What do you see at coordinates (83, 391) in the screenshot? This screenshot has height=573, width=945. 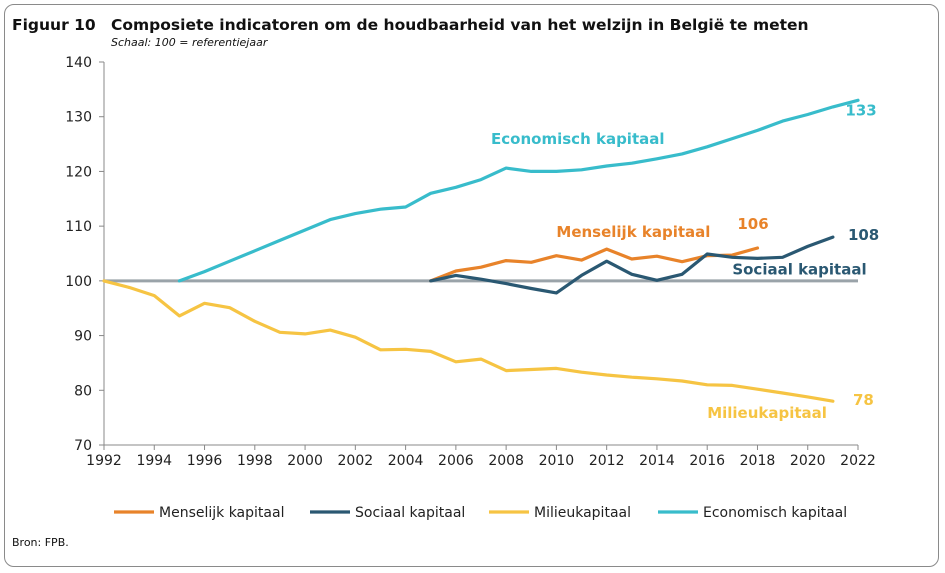 I see `y-tick-label: 80` at bounding box center [83, 391].